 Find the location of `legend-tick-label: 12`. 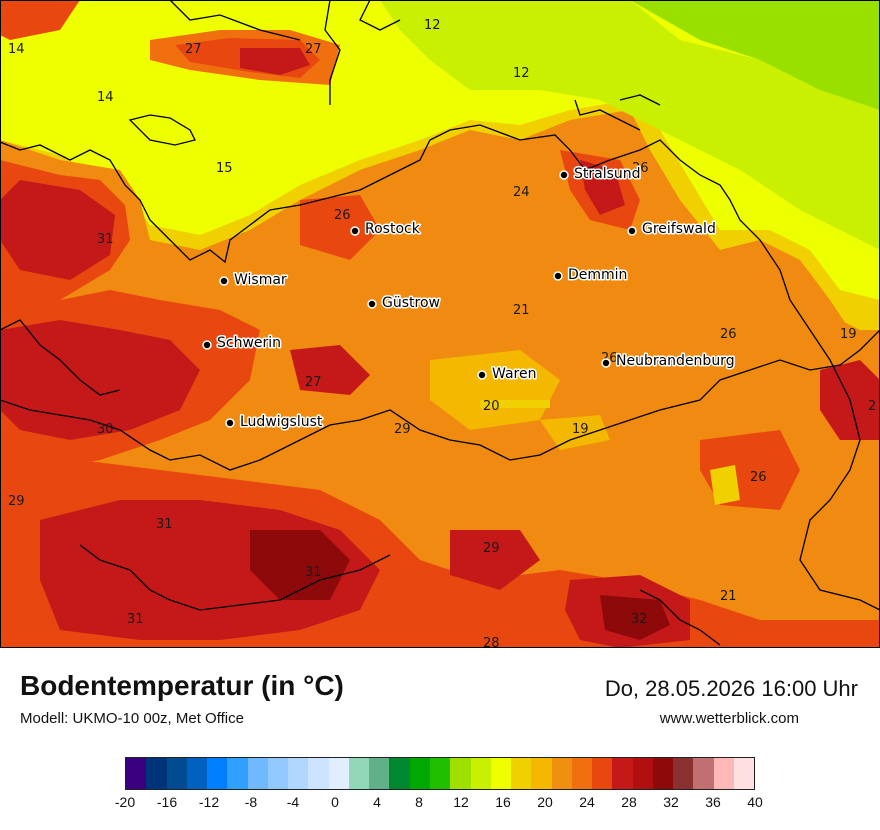

legend-tick-label: 12 is located at coordinates (461, 802).